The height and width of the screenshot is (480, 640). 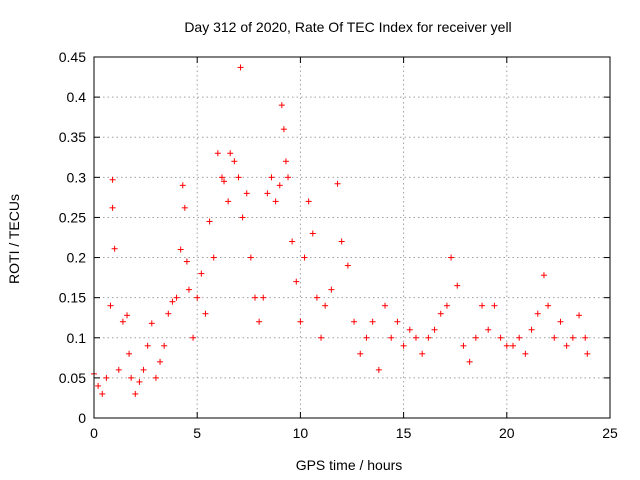 What do you see at coordinates (14, 239) in the screenshot?
I see `y-axis-label: ROTI / TECUs` at bounding box center [14, 239].